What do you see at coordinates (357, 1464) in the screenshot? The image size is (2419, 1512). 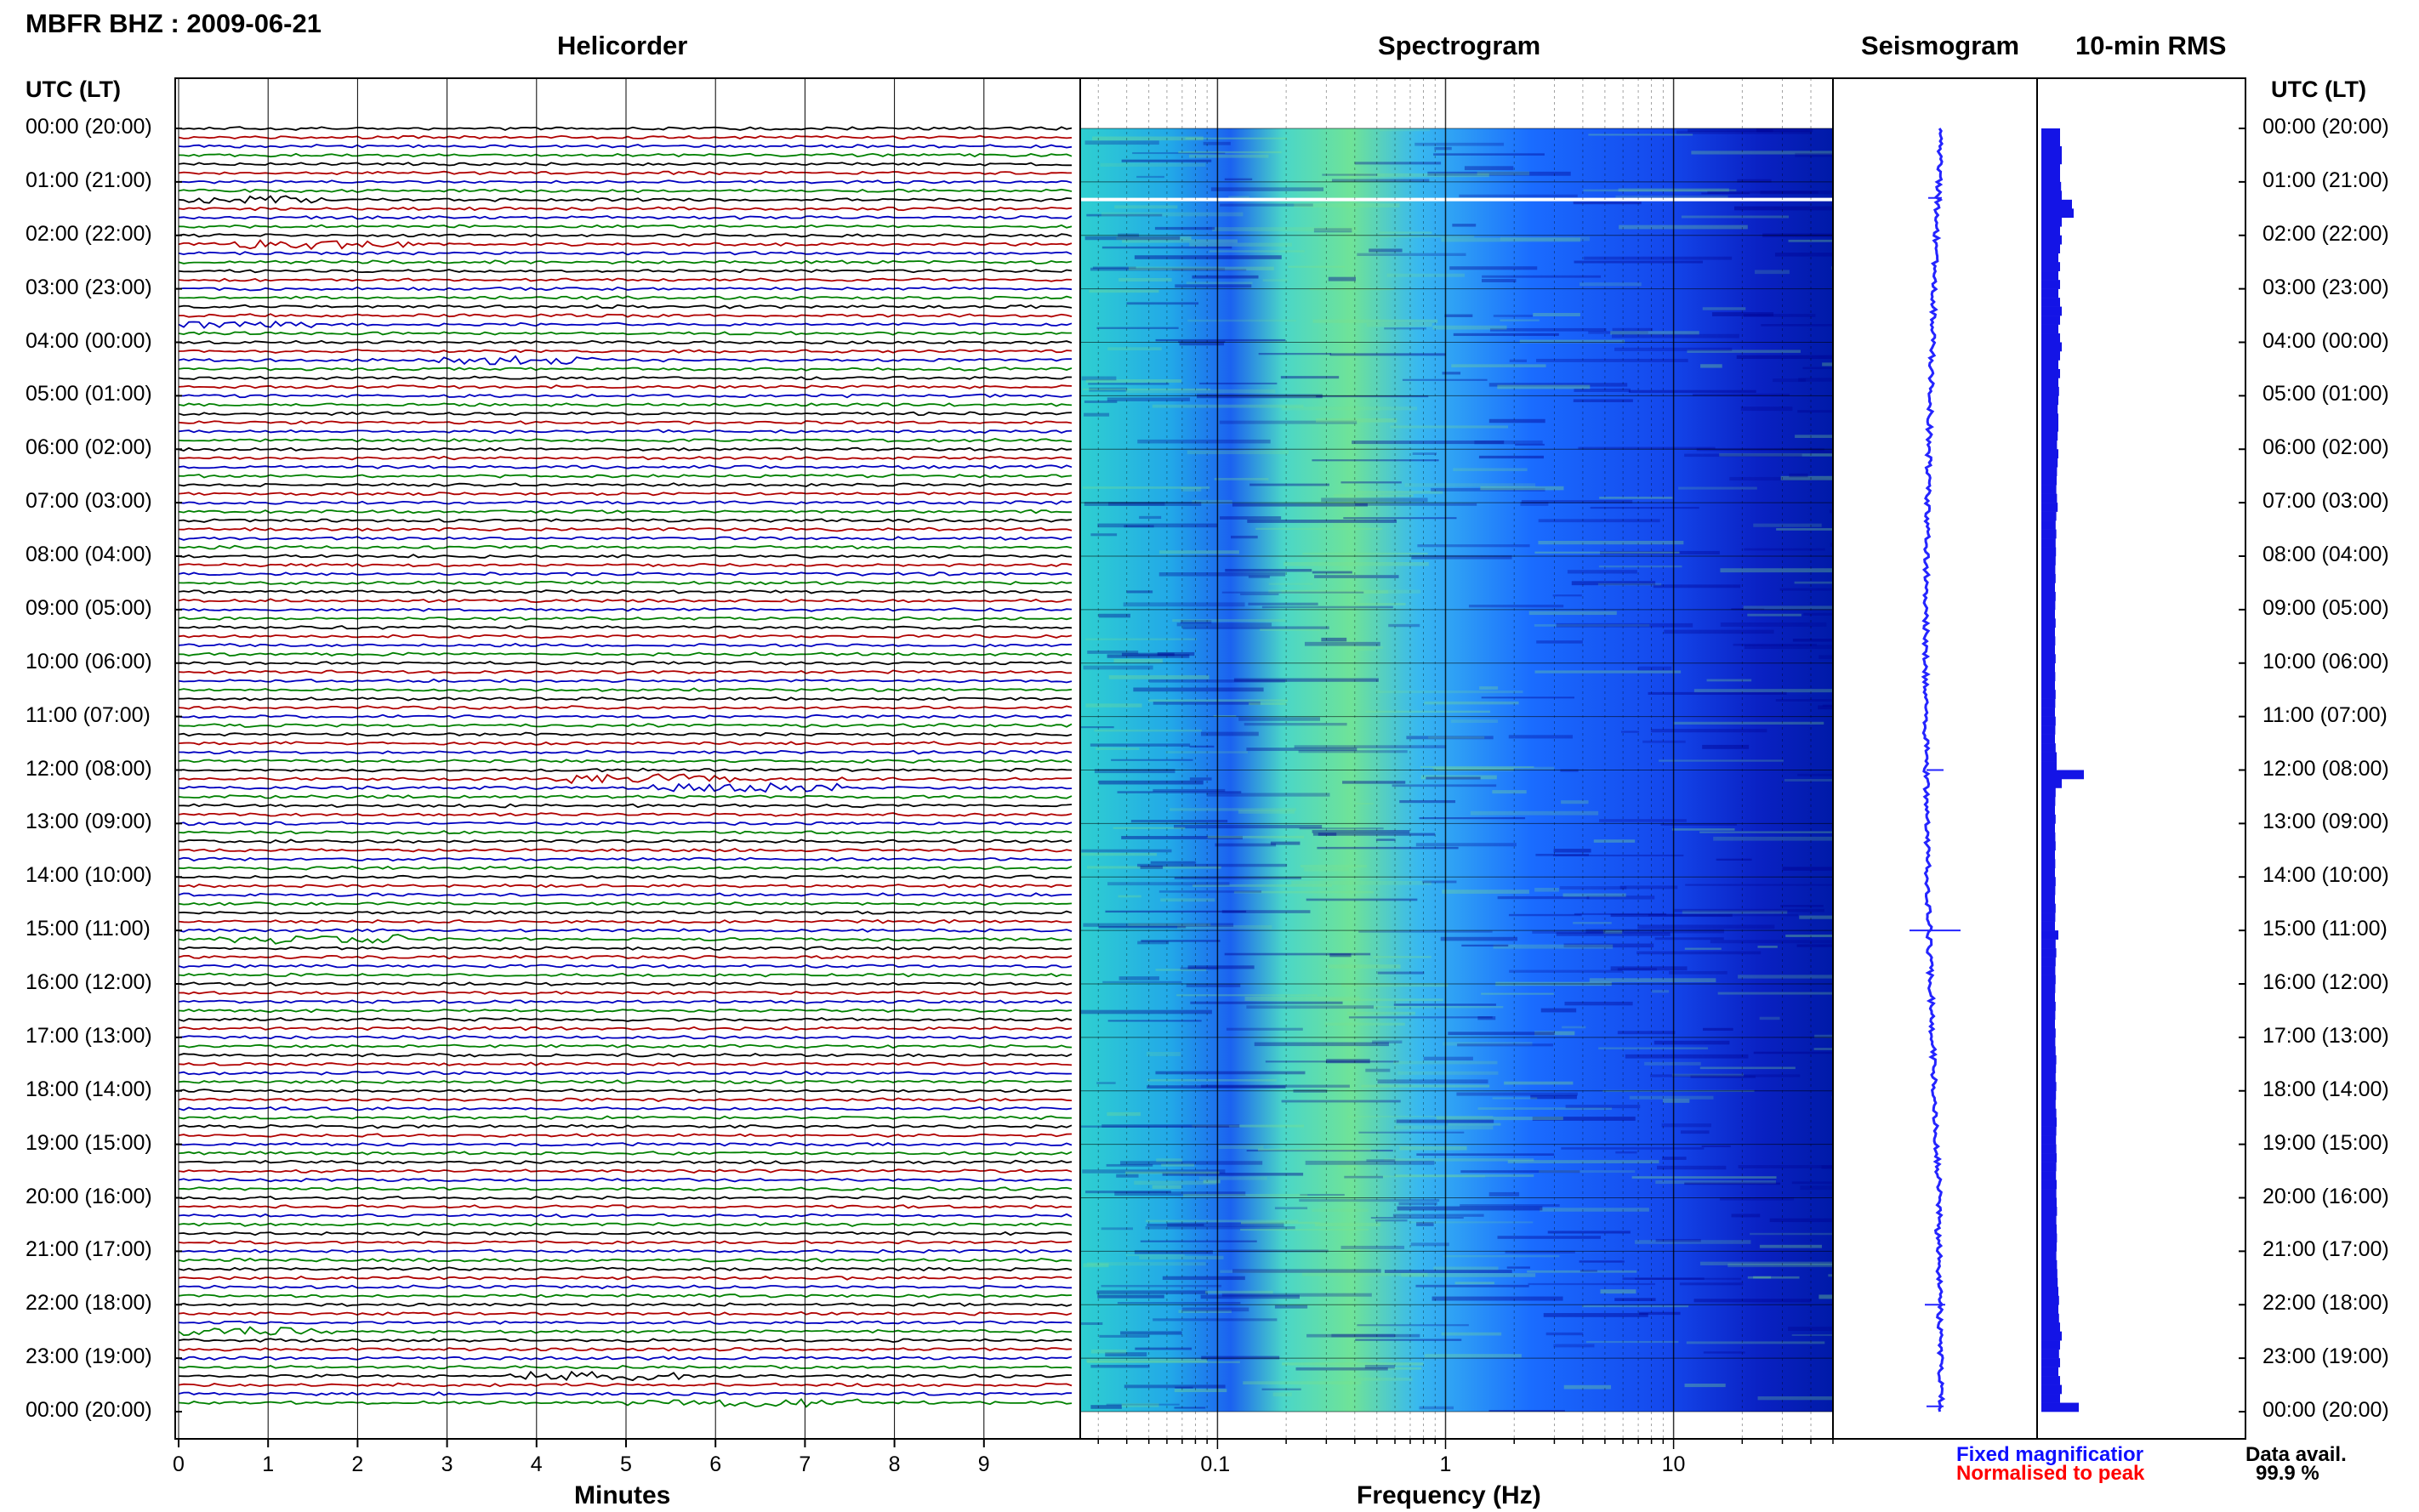 I see `helicorder-x-tick-label: 2` at bounding box center [357, 1464].